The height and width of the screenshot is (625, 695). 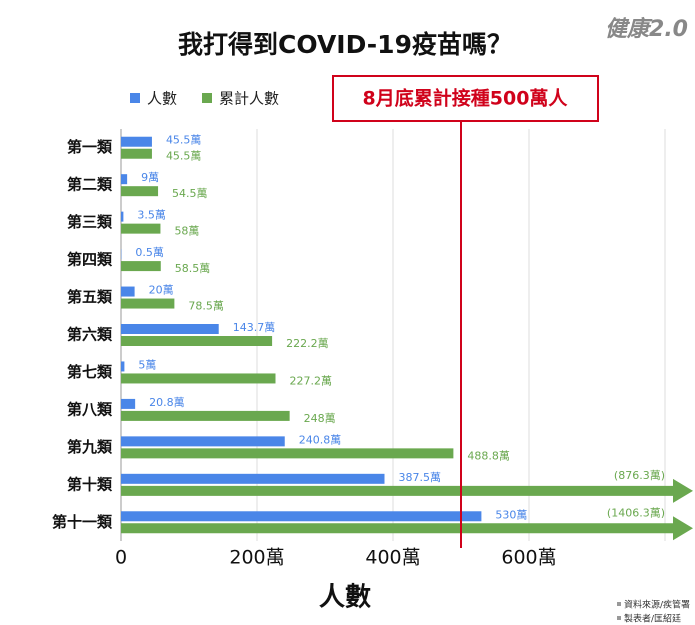 I want to click on category-label: 第二類, so click(x=90, y=185).